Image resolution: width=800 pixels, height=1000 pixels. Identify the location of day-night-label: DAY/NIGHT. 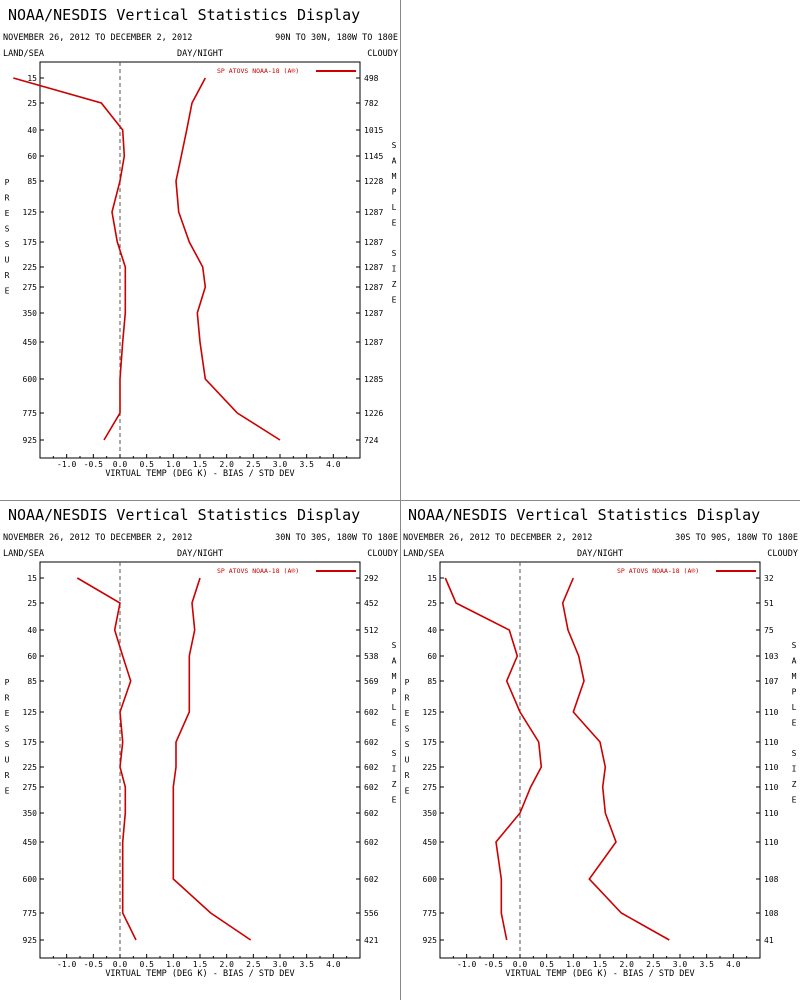
(200, 554).